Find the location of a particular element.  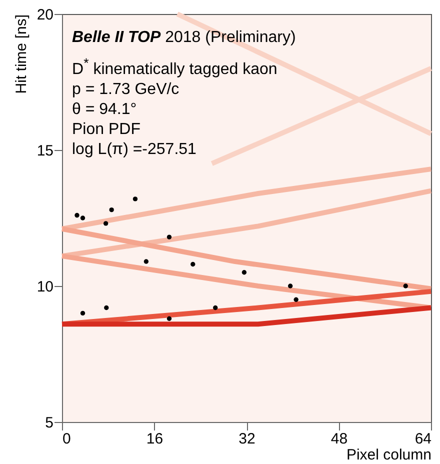

y-tick-label: 20 is located at coordinates (45, 15).